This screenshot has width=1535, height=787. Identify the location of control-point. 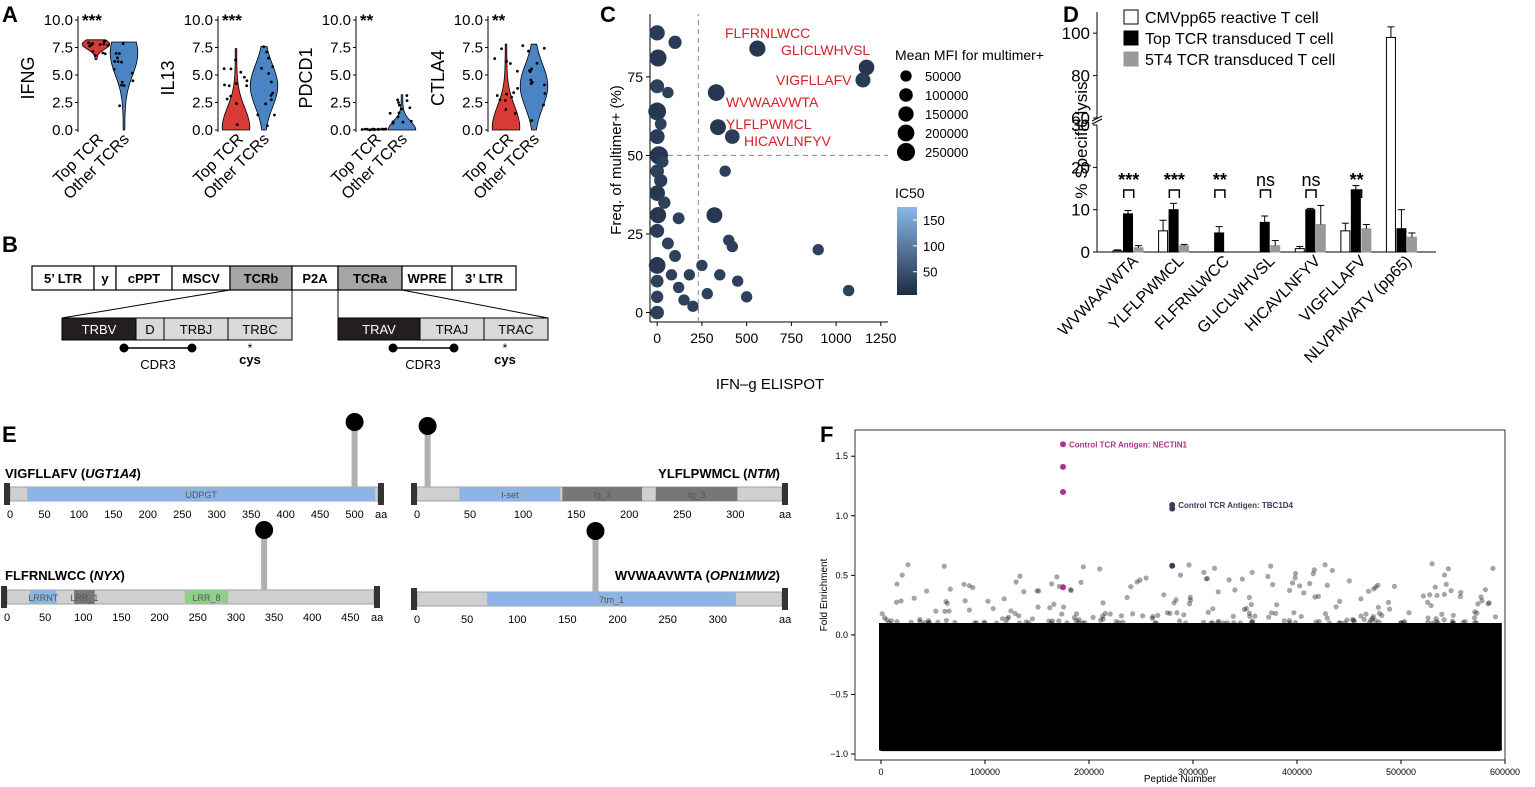
(1063, 491).